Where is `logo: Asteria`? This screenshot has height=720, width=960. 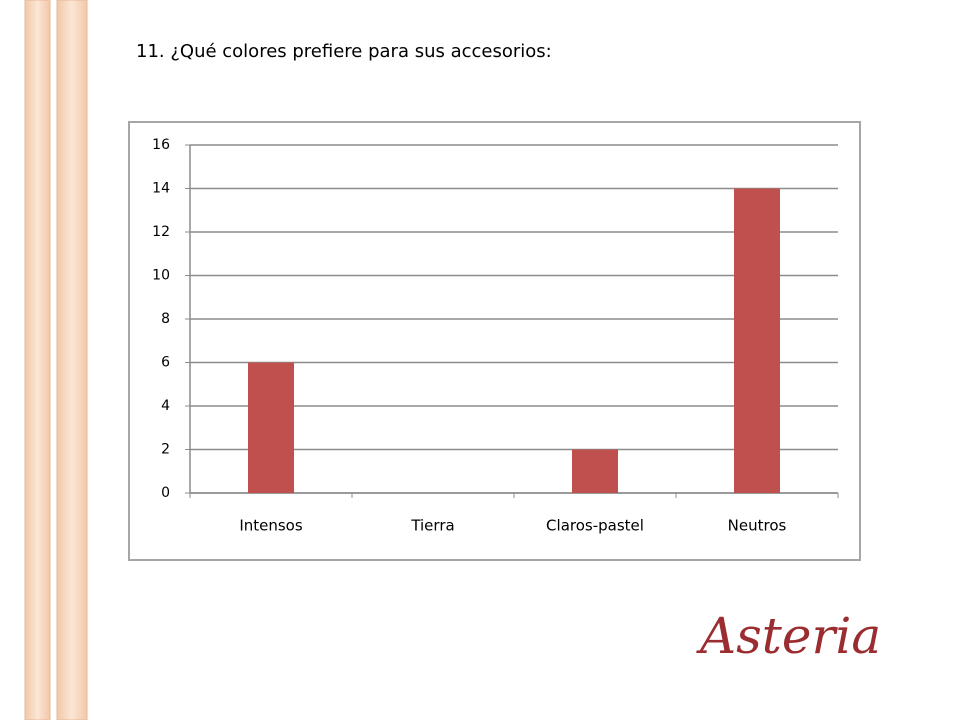
logo: Asteria is located at coordinates (788, 636).